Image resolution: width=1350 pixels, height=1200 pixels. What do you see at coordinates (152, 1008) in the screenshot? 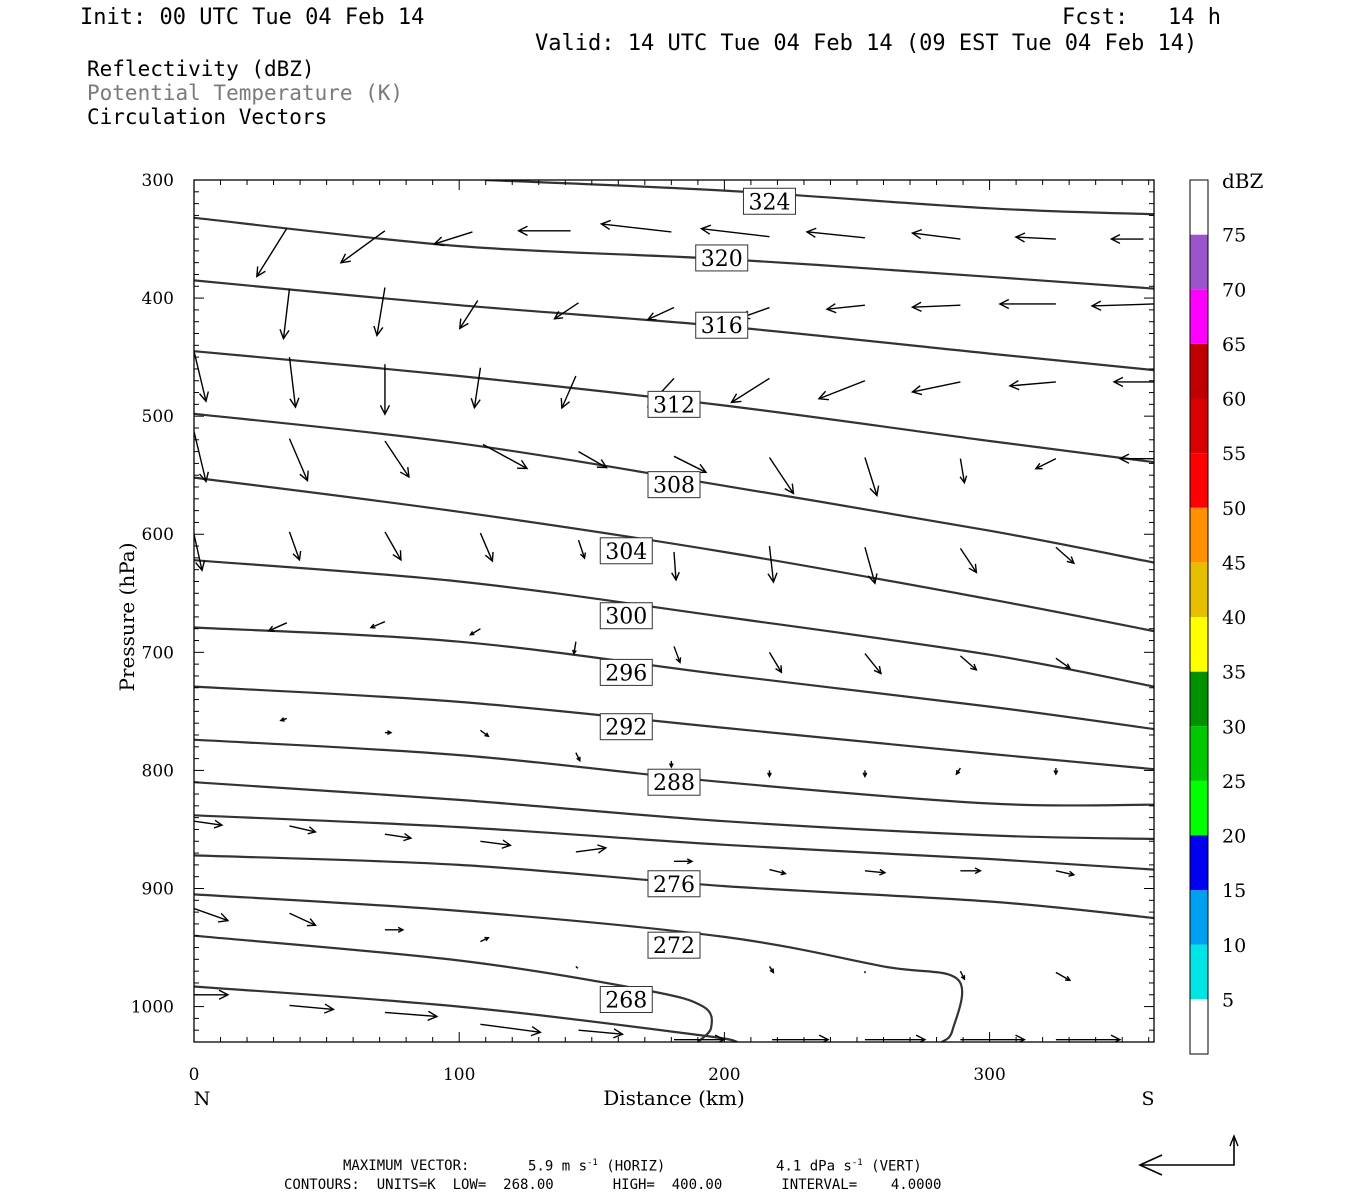
I see `y-tick-label: 1000` at bounding box center [152, 1008].